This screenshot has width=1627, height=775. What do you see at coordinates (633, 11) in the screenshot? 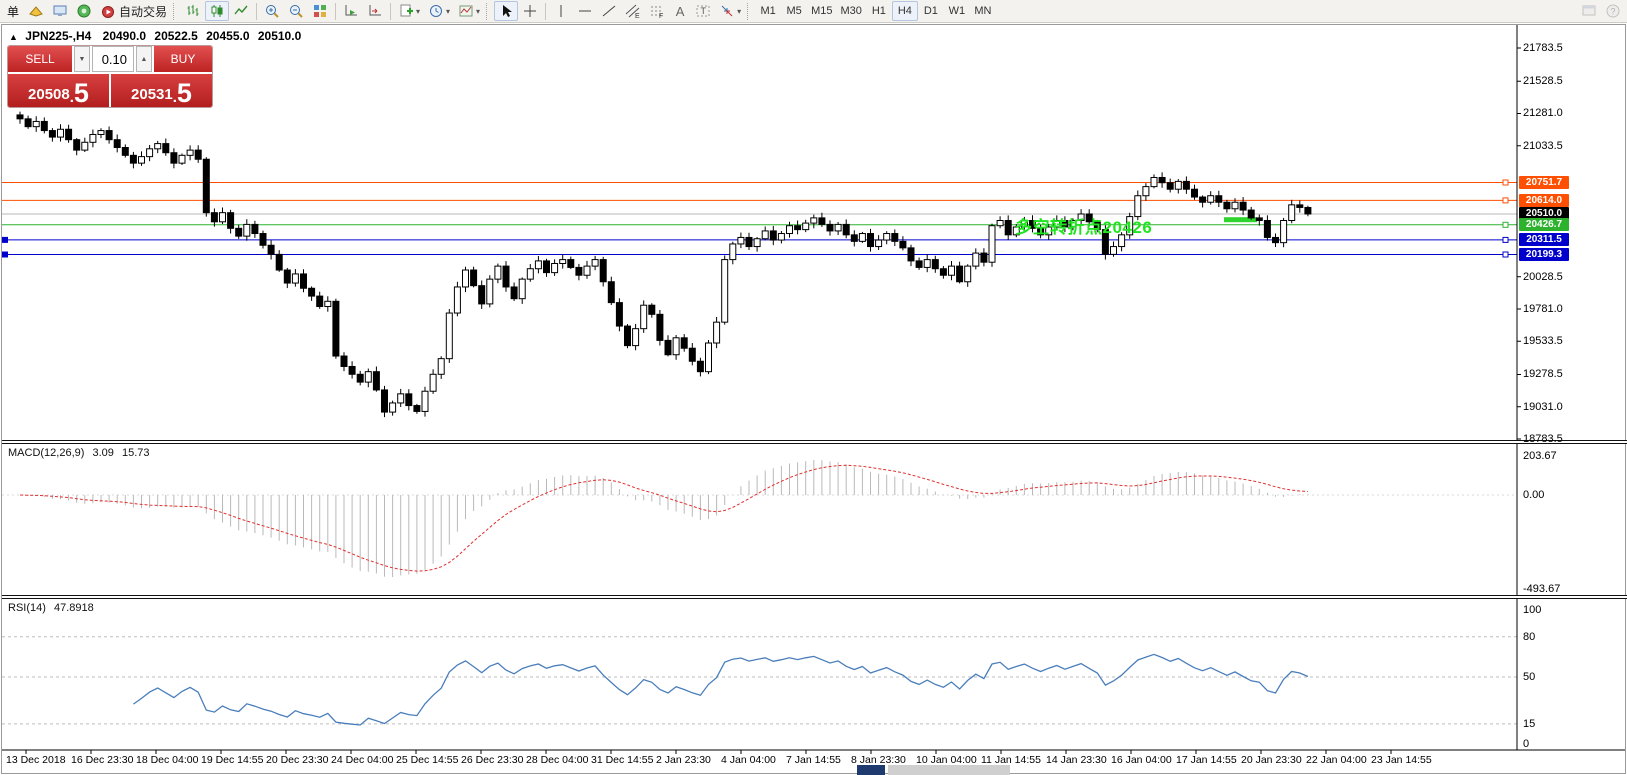
I see `equidistant-channel-tool: E` at bounding box center [633, 11].